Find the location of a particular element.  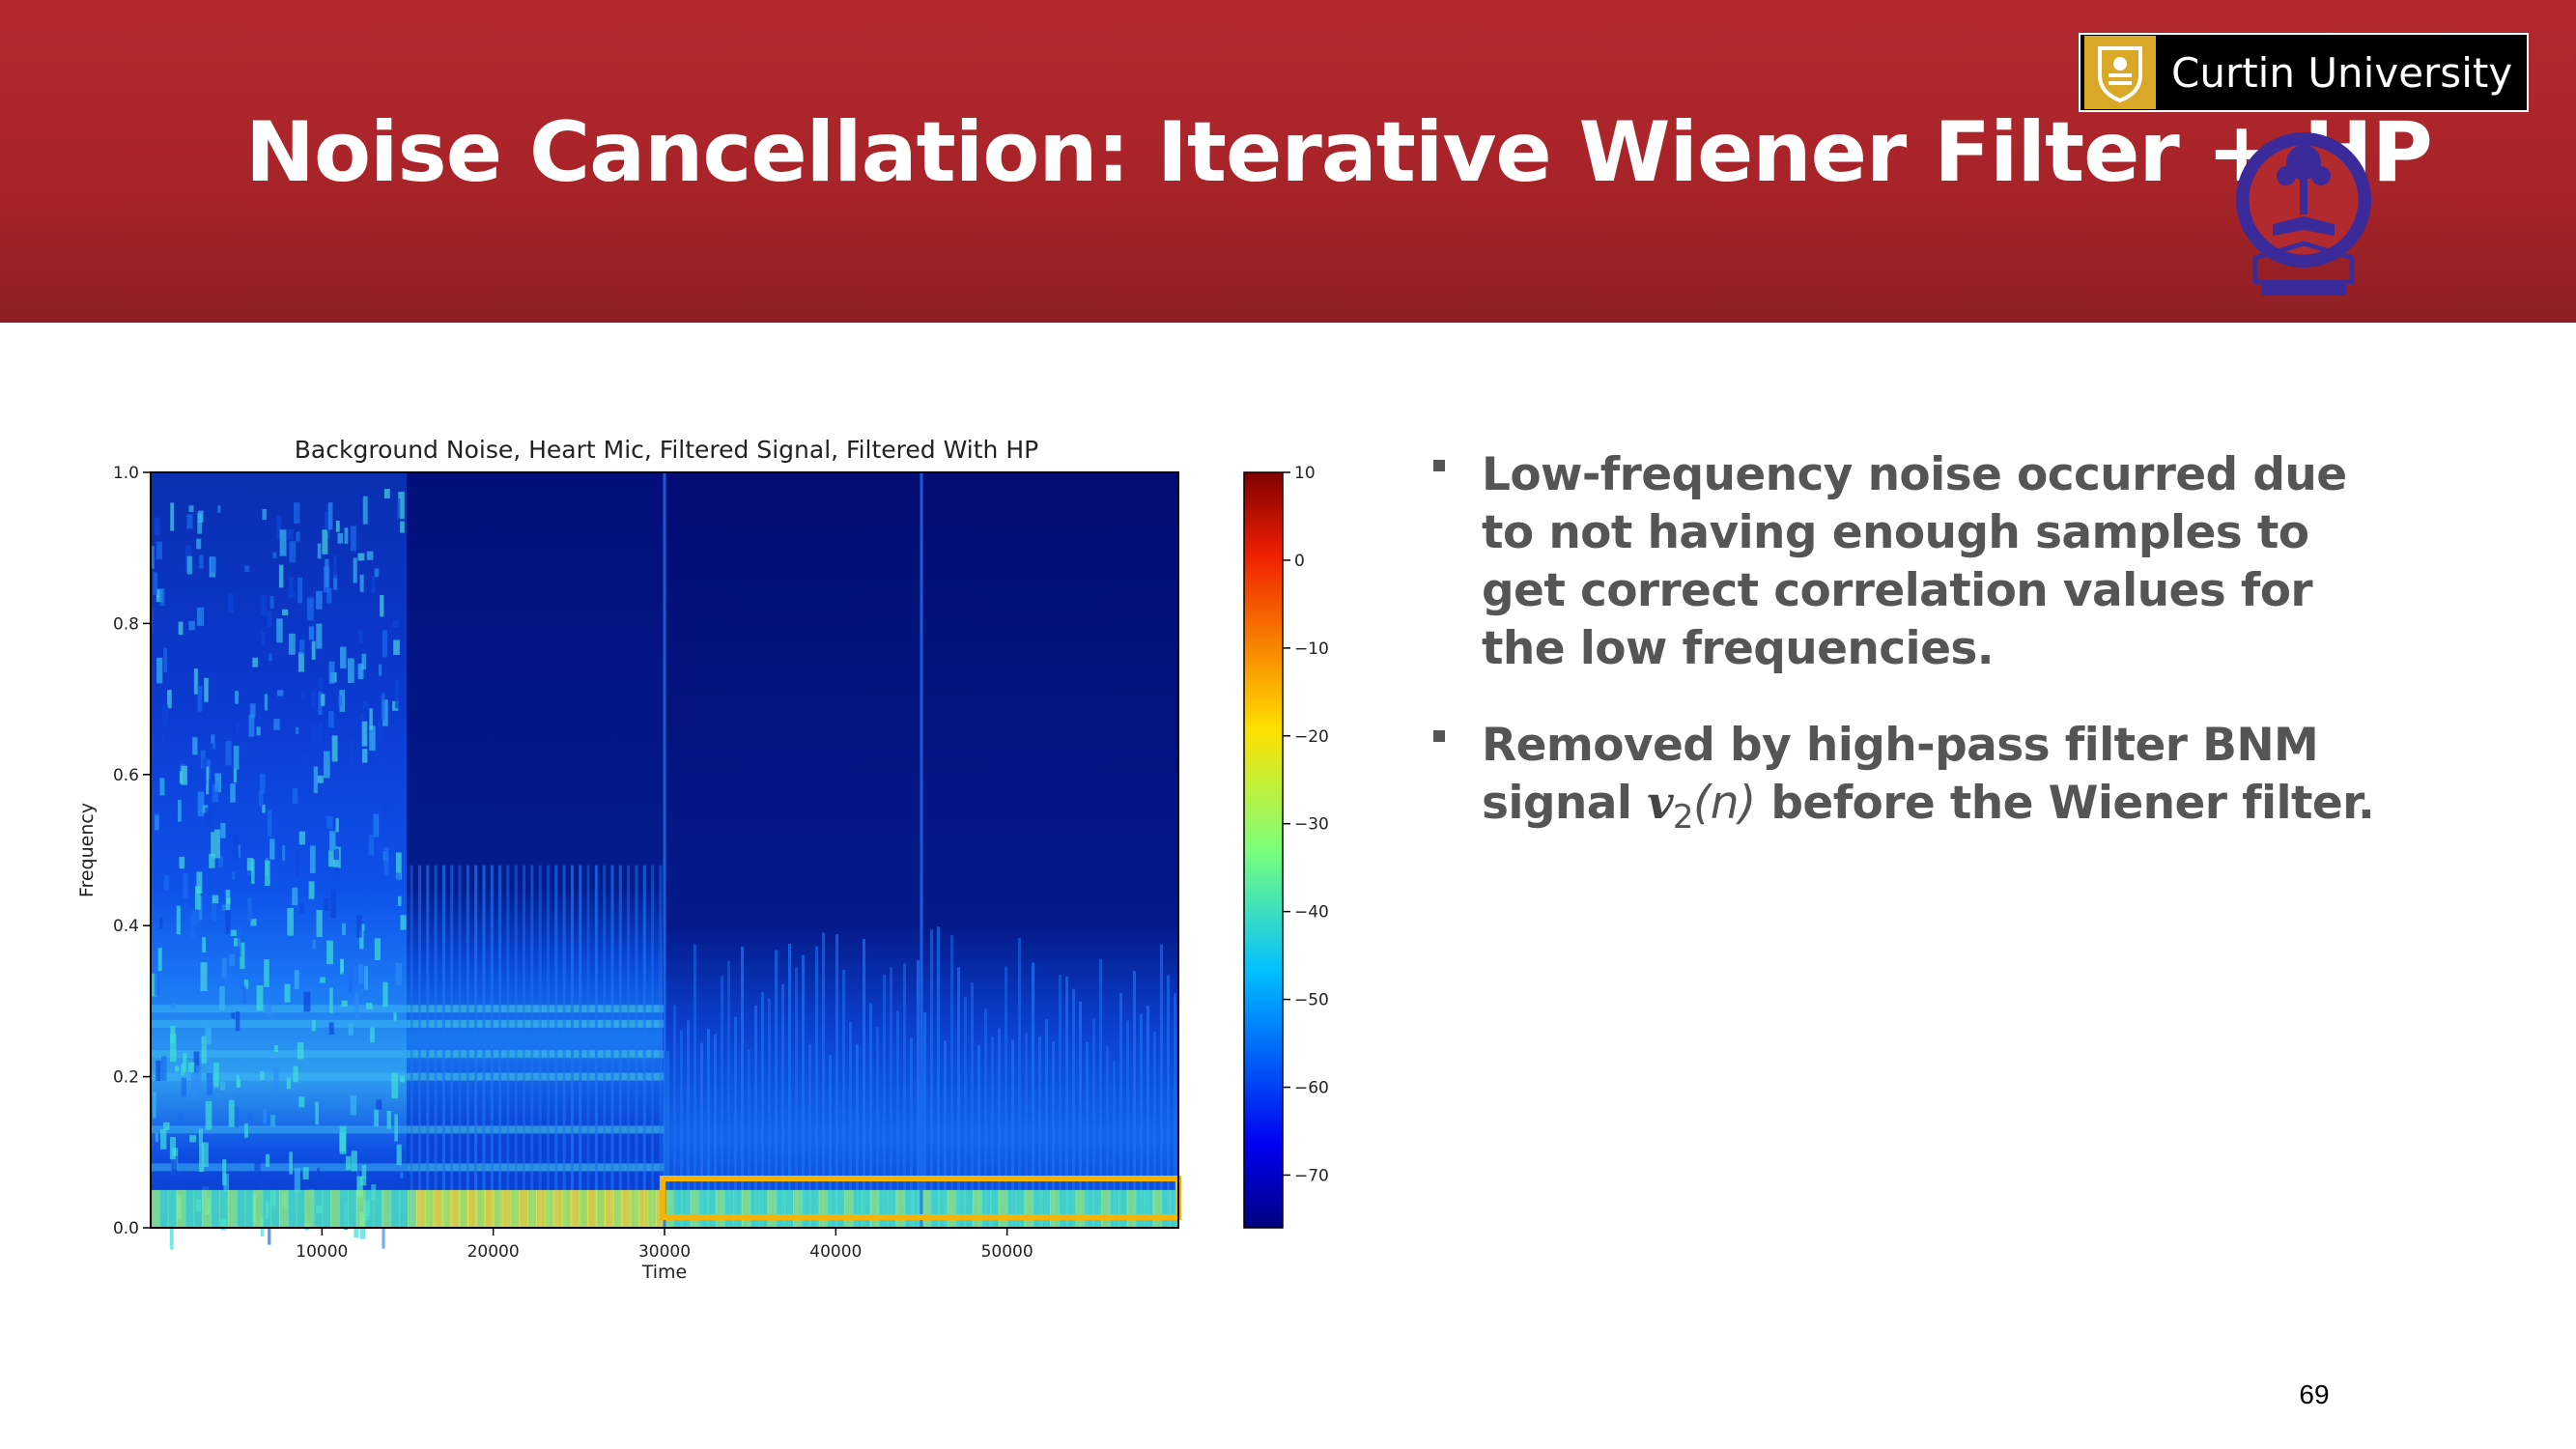

curtin-shield-icon is located at coordinates (2120, 72).